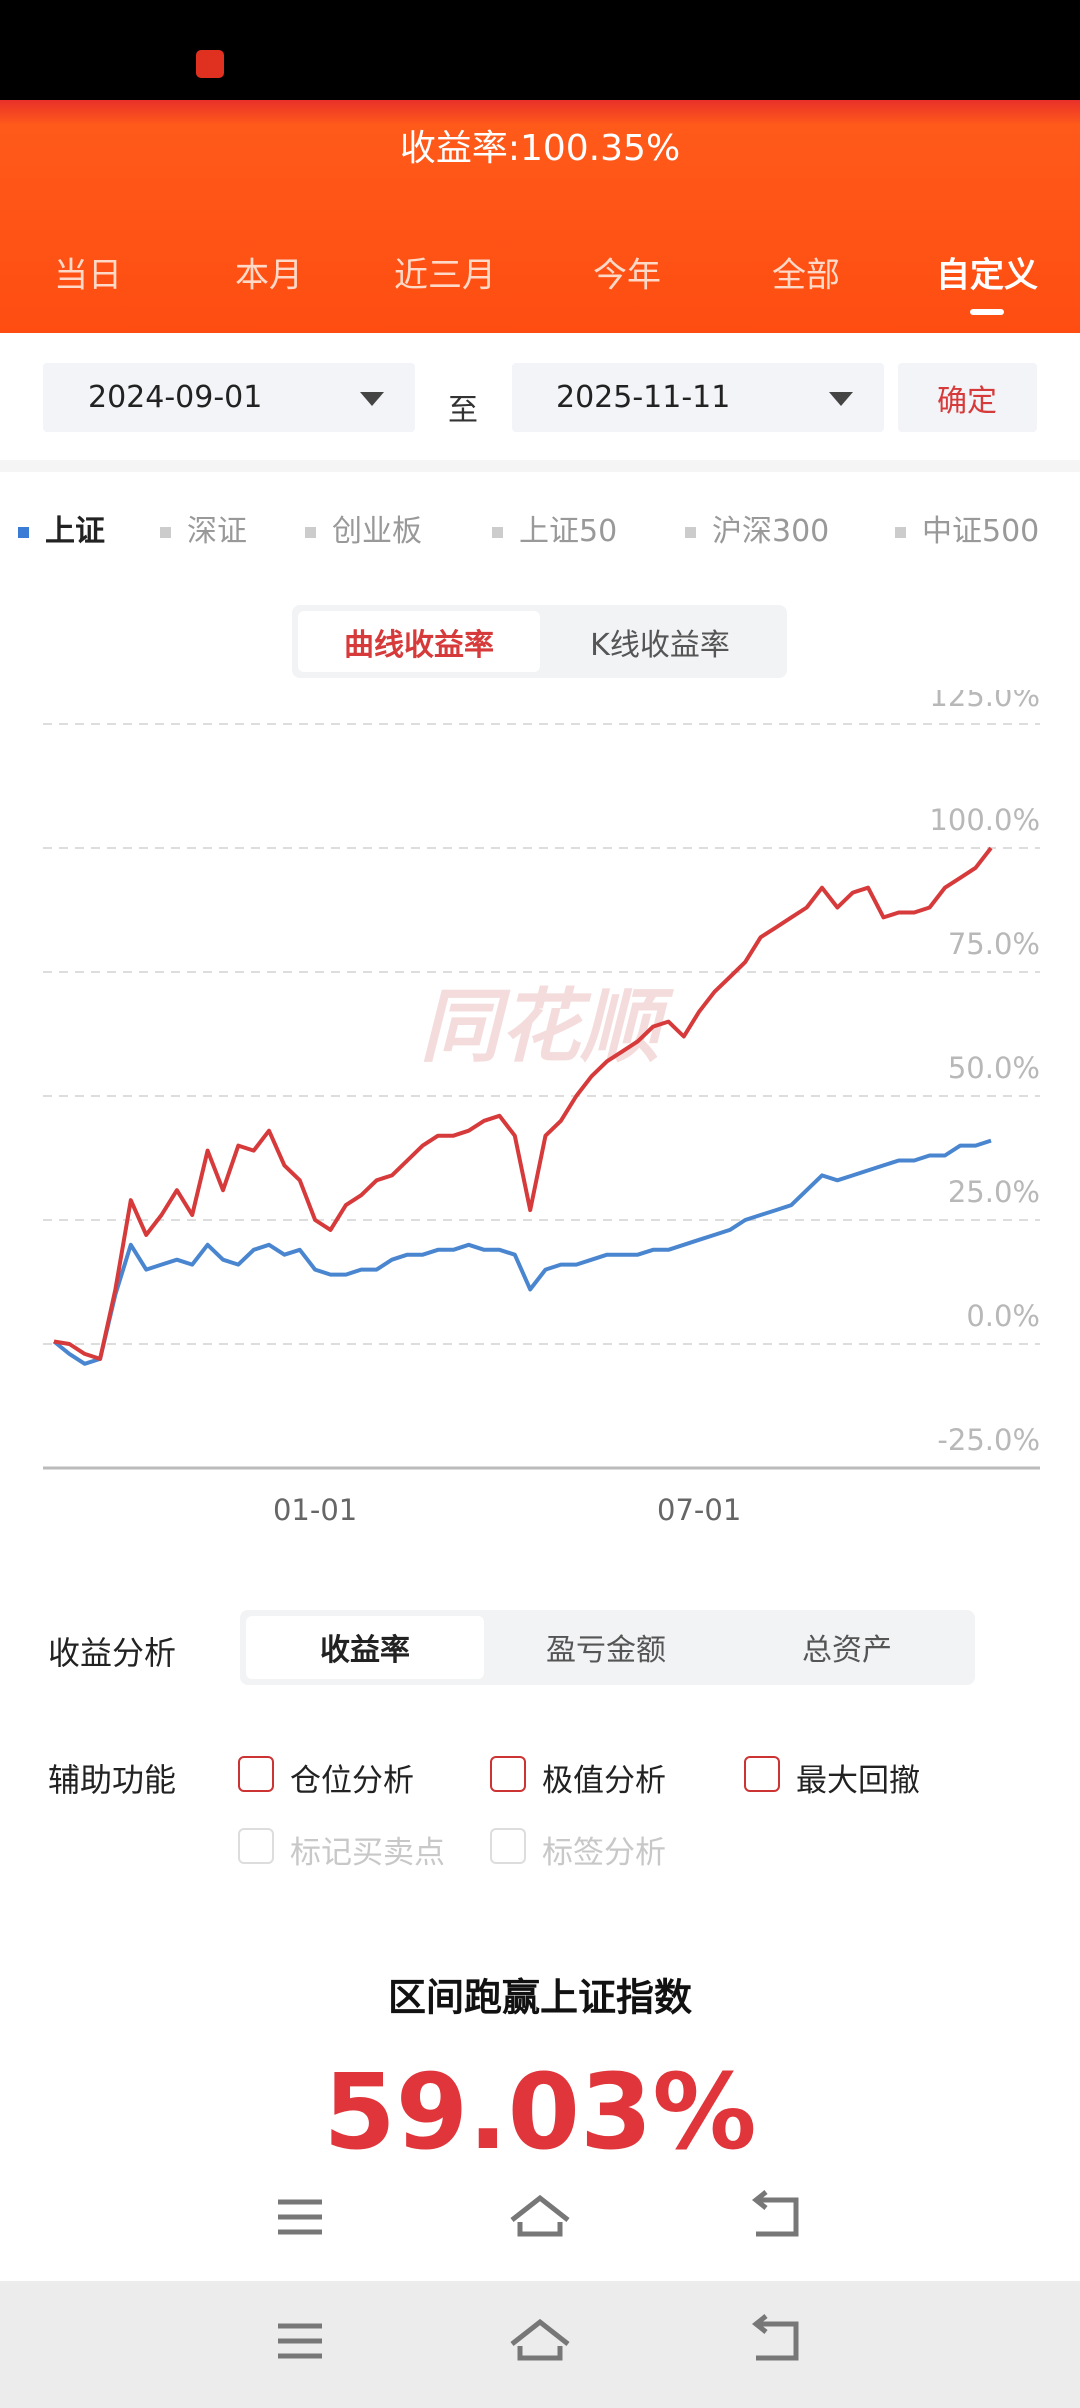  Describe the element at coordinates (627, 275) in the screenshot. I see `period-tab: 今年` at that location.